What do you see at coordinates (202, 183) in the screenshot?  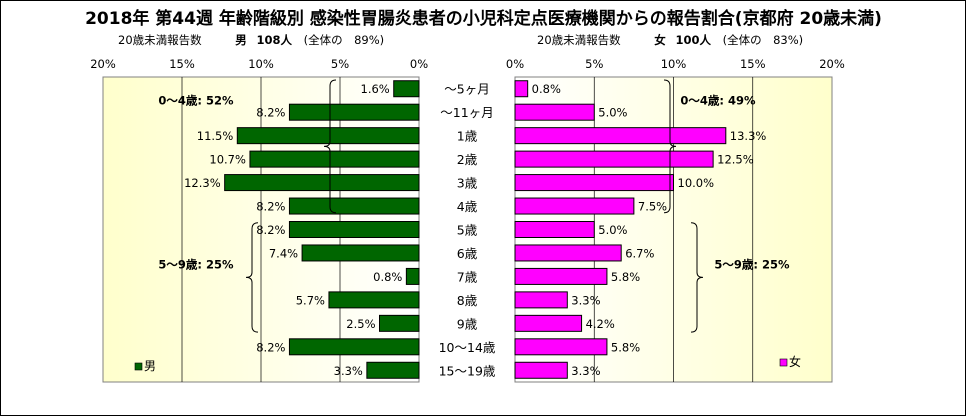 I see `male-value-label: 12.3%` at bounding box center [202, 183].